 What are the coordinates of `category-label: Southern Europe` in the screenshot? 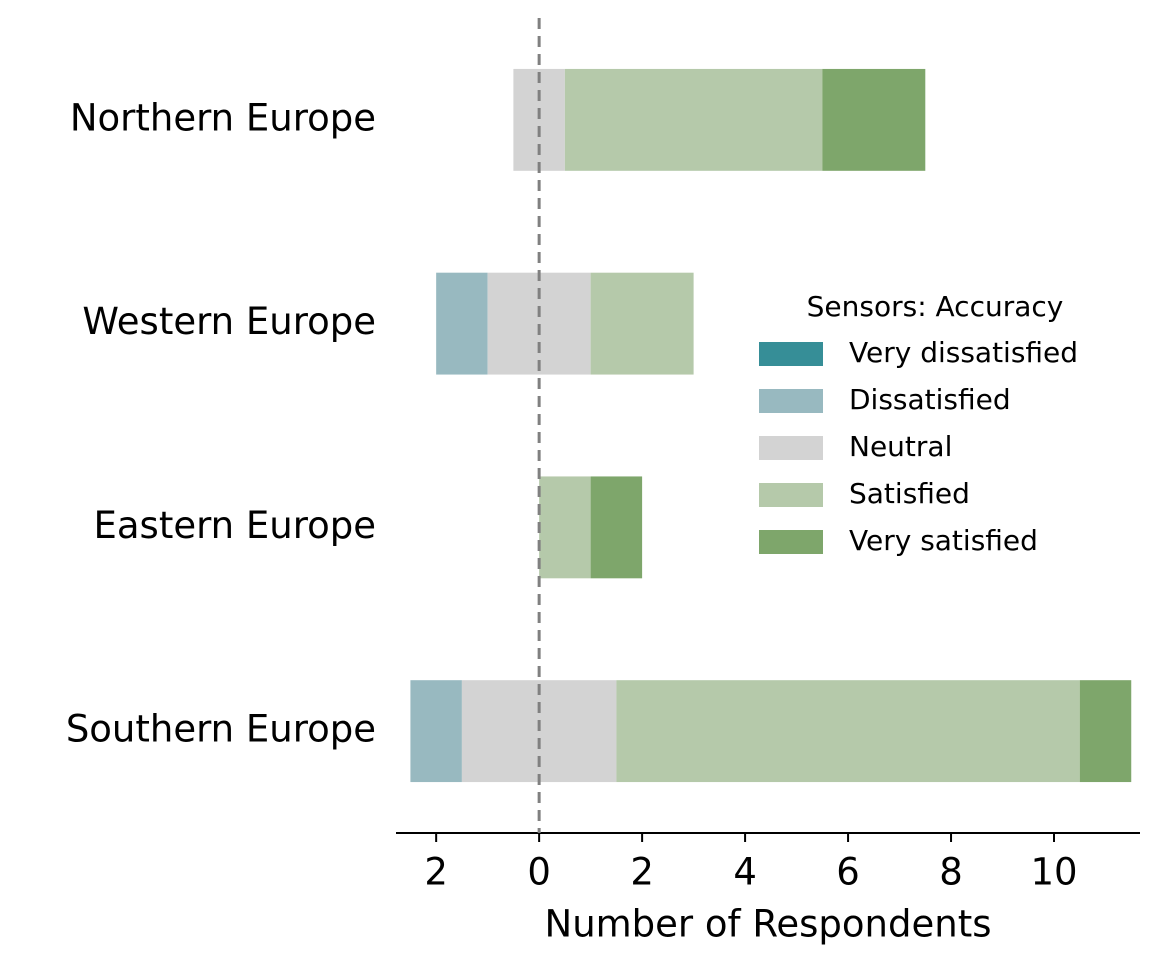 It's located at (221, 729).